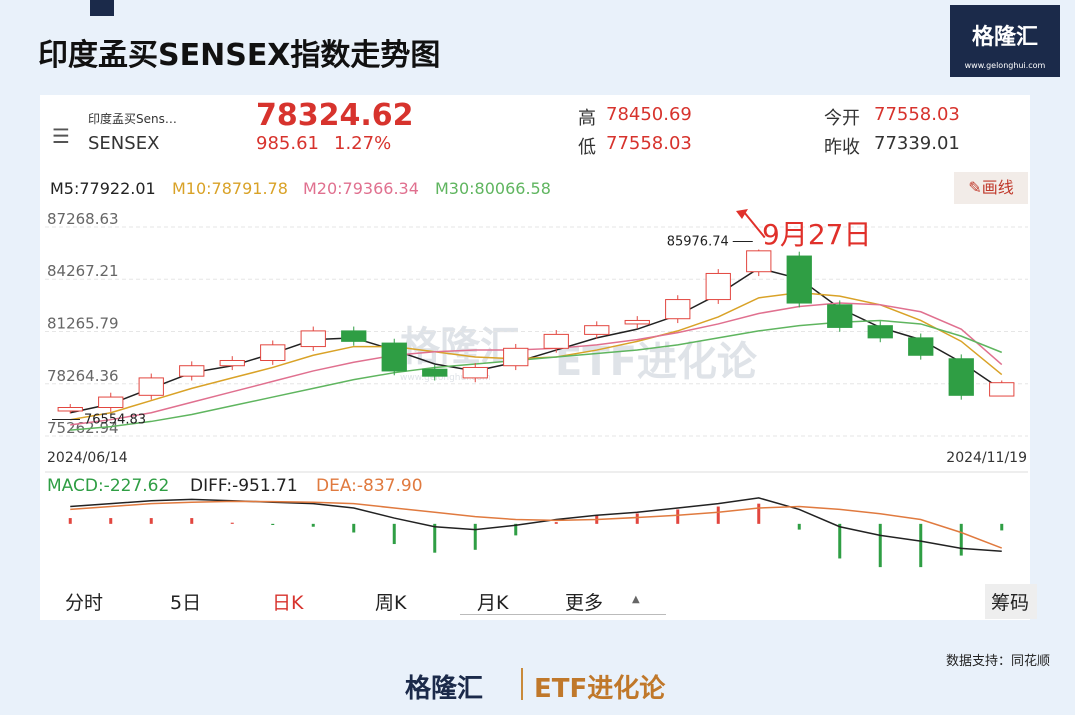 This screenshot has width=1075, height=715. I want to click on high-label: 高, so click(587, 118).